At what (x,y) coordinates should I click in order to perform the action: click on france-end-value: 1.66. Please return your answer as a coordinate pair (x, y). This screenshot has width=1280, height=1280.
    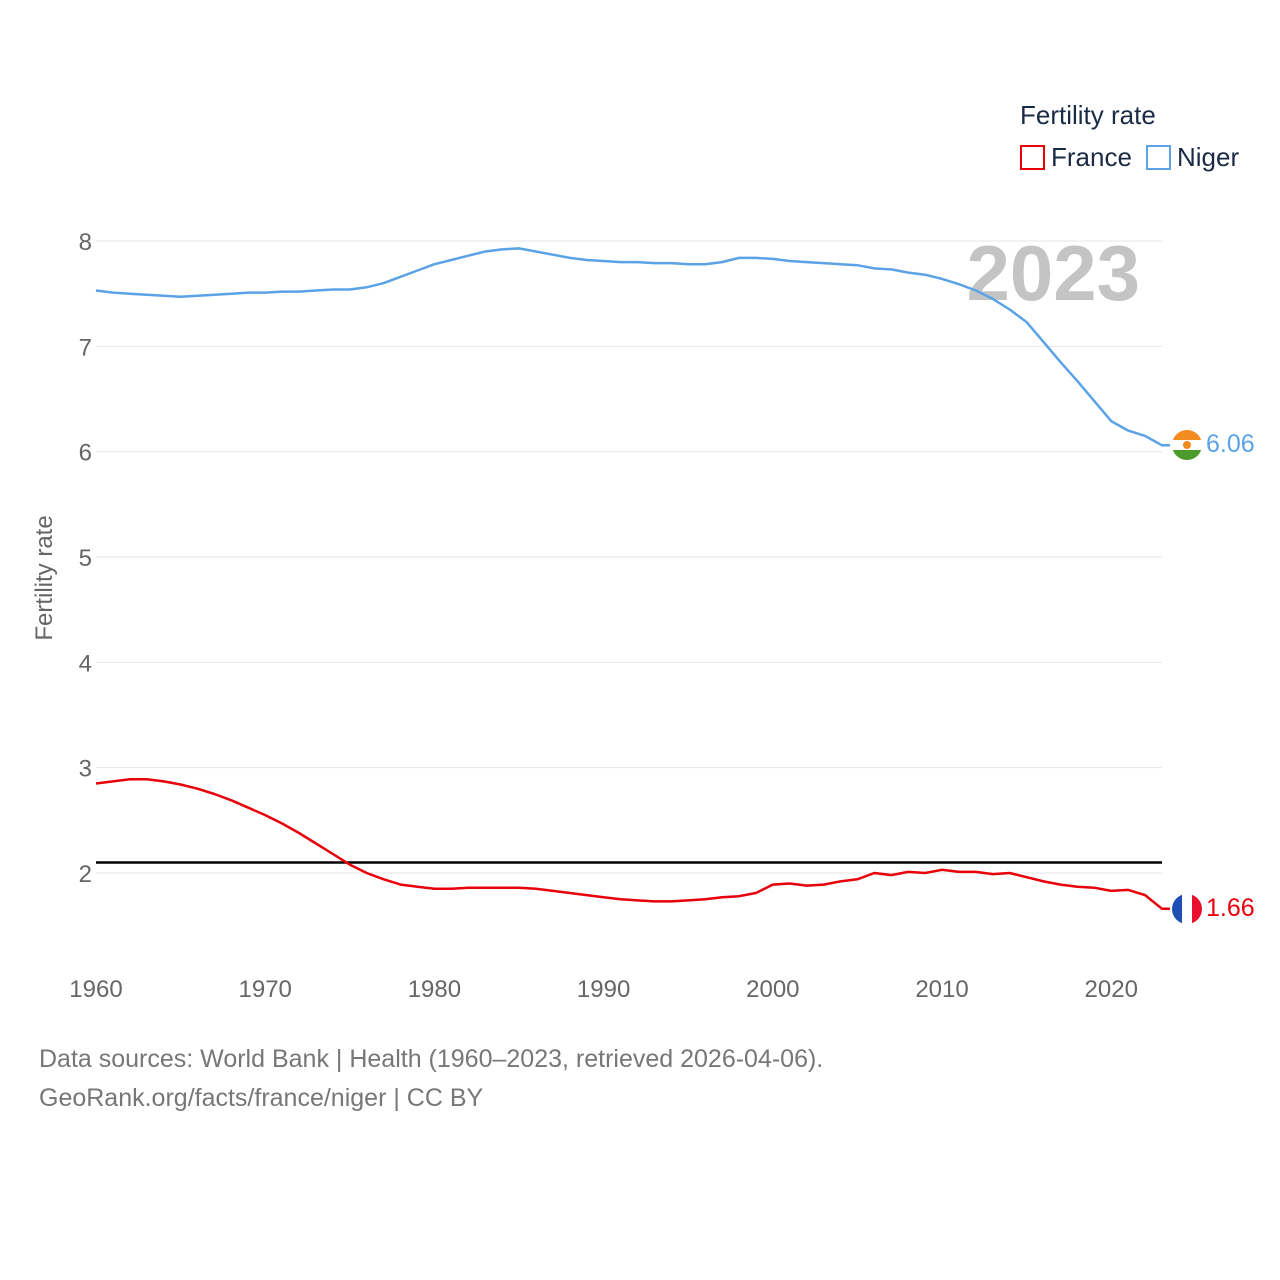
    Looking at the image, I should click on (1230, 908).